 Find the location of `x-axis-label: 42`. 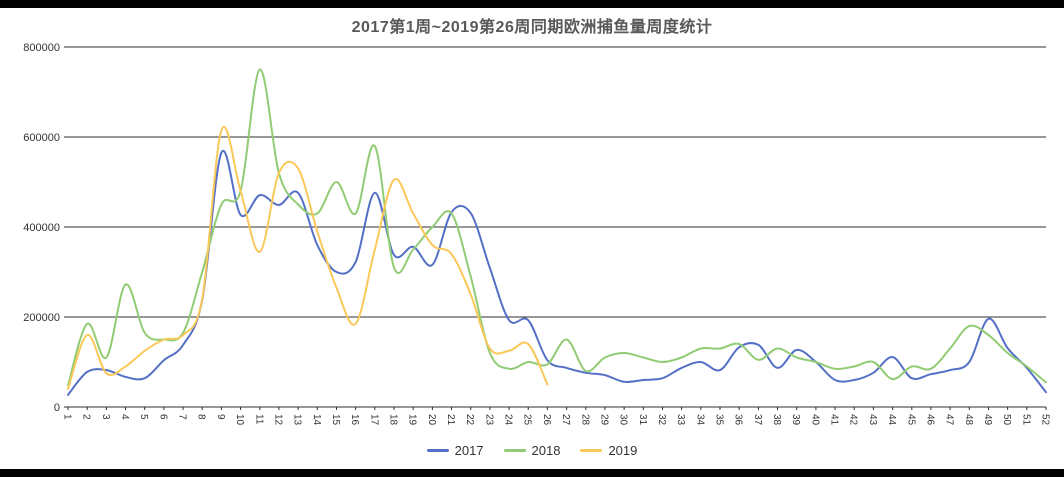

x-axis-label: 42 is located at coordinates (853, 420).